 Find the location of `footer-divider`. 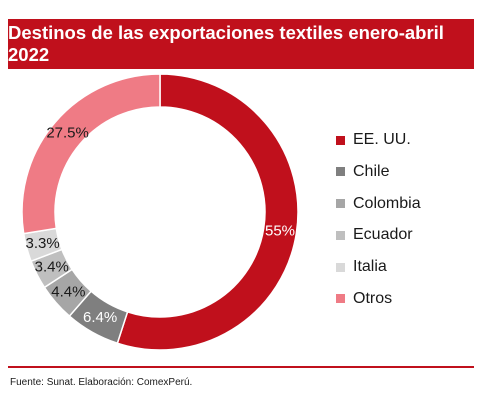

footer-divider is located at coordinates (241, 367).